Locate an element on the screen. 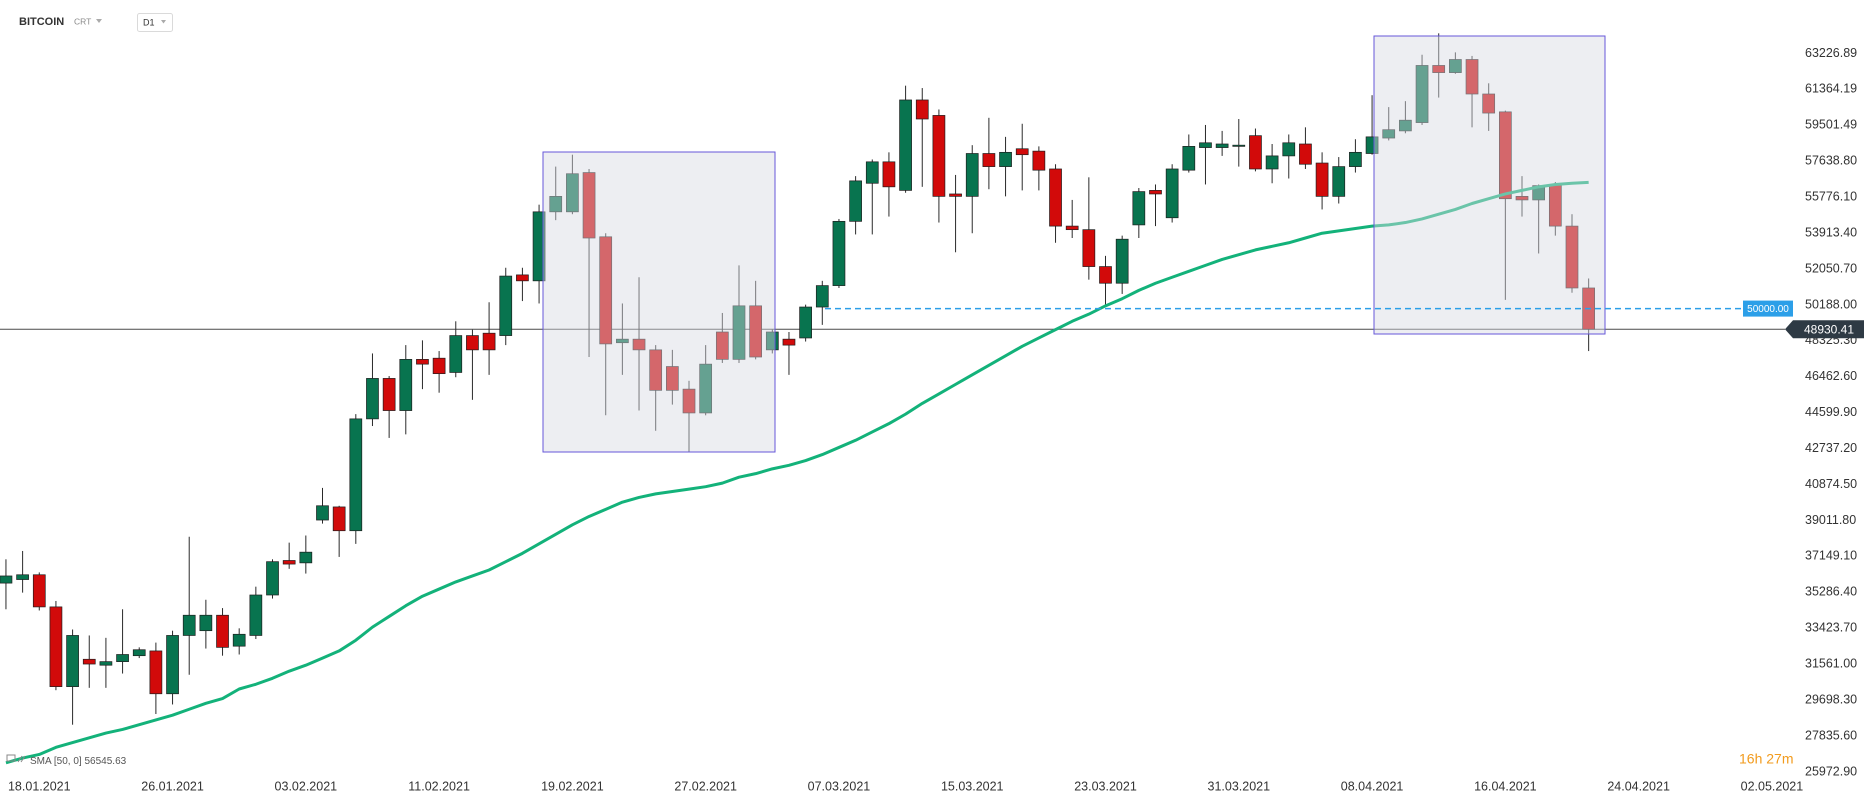 The width and height of the screenshot is (1866, 805). x-tick-label: 31.03.2021 is located at coordinates (1239, 786).